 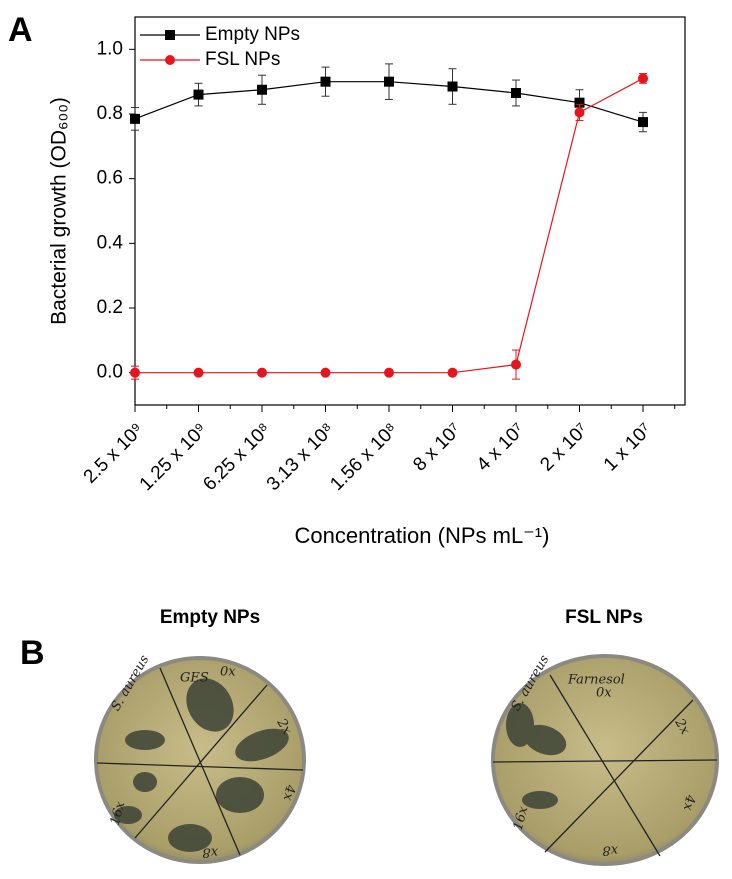 What do you see at coordinates (242, 59) in the screenshot?
I see `legend-label: FSL NPs` at bounding box center [242, 59].